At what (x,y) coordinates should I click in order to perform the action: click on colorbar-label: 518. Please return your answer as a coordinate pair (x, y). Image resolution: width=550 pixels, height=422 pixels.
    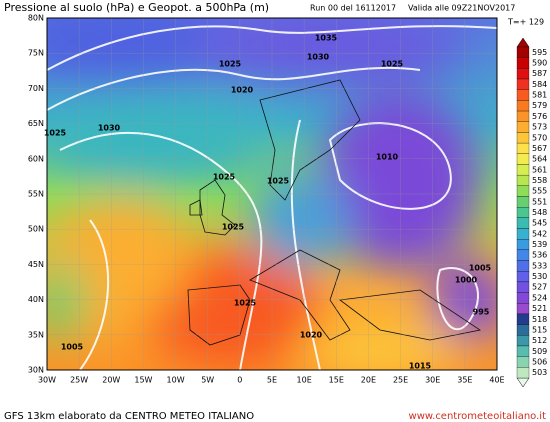
    Looking at the image, I should click on (539, 319).